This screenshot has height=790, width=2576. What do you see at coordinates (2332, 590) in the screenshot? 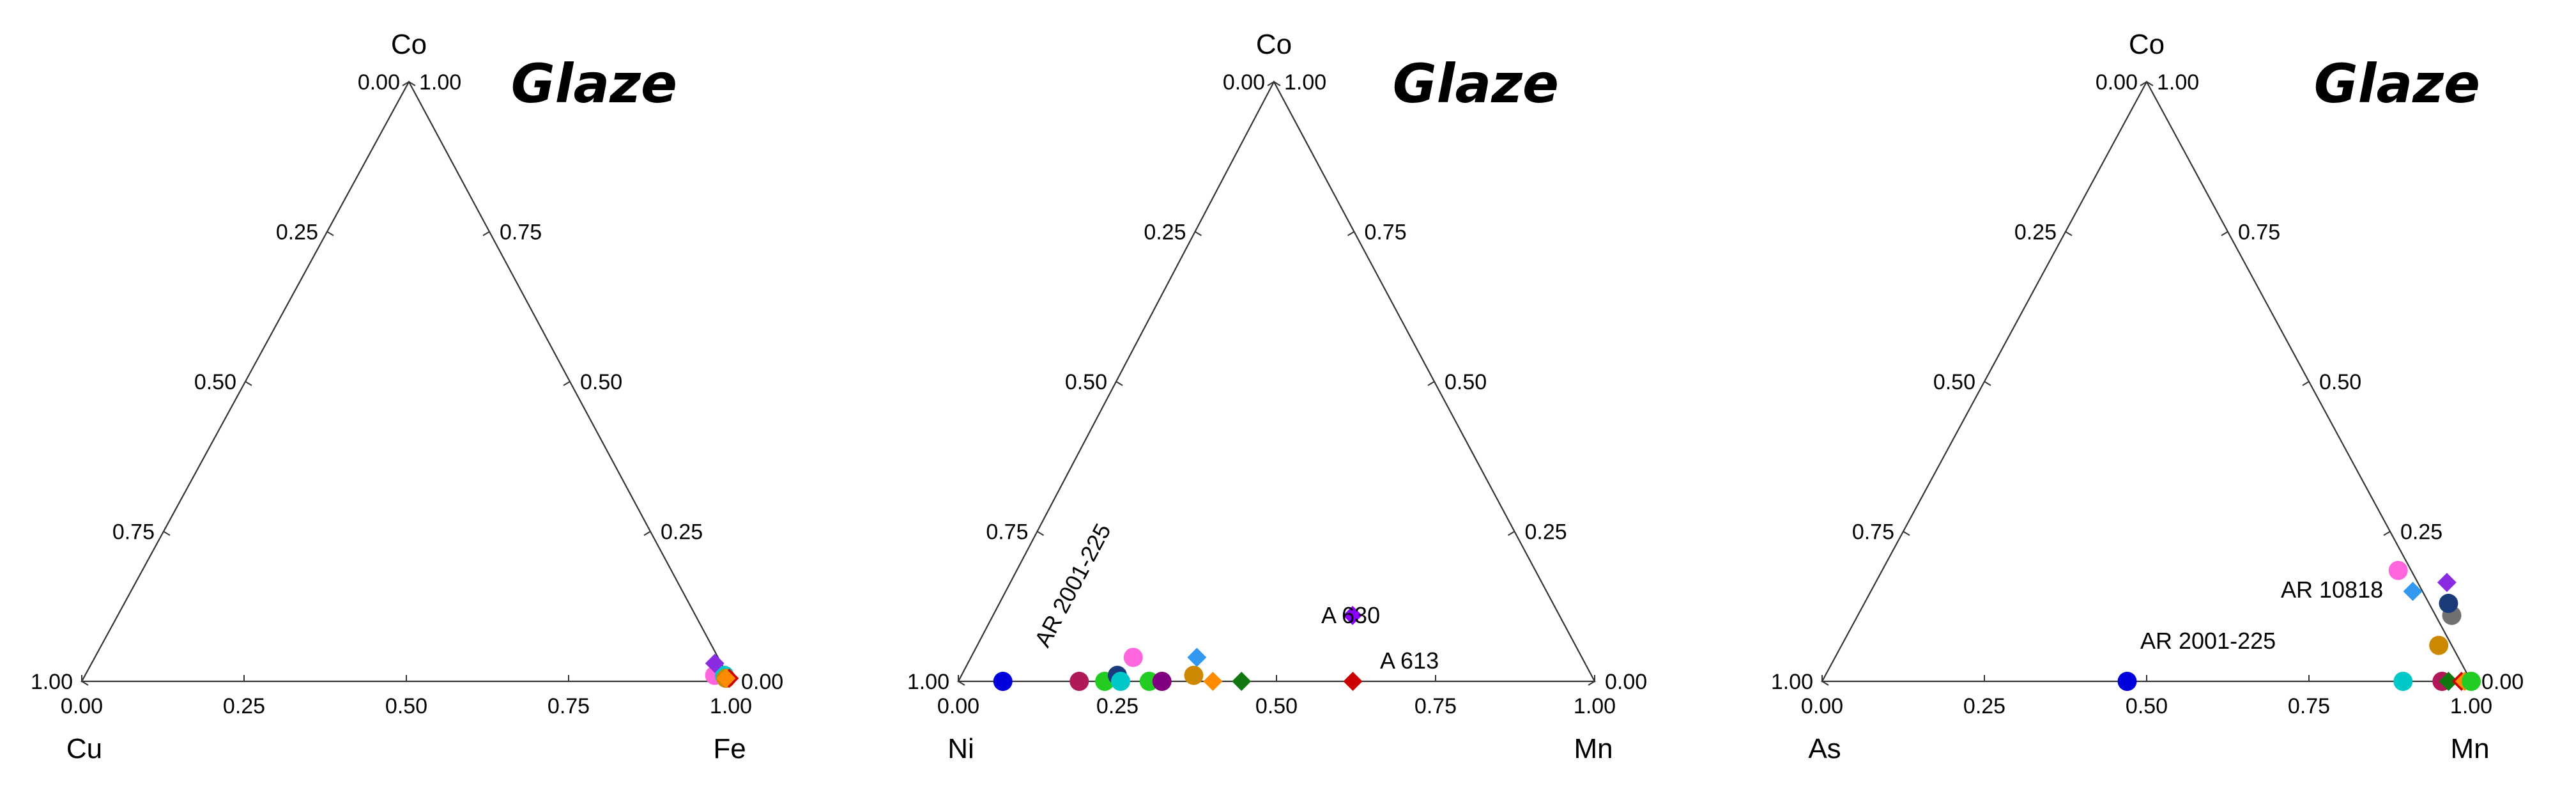
I see `point-annotation: AR 10818` at bounding box center [2332, 590].